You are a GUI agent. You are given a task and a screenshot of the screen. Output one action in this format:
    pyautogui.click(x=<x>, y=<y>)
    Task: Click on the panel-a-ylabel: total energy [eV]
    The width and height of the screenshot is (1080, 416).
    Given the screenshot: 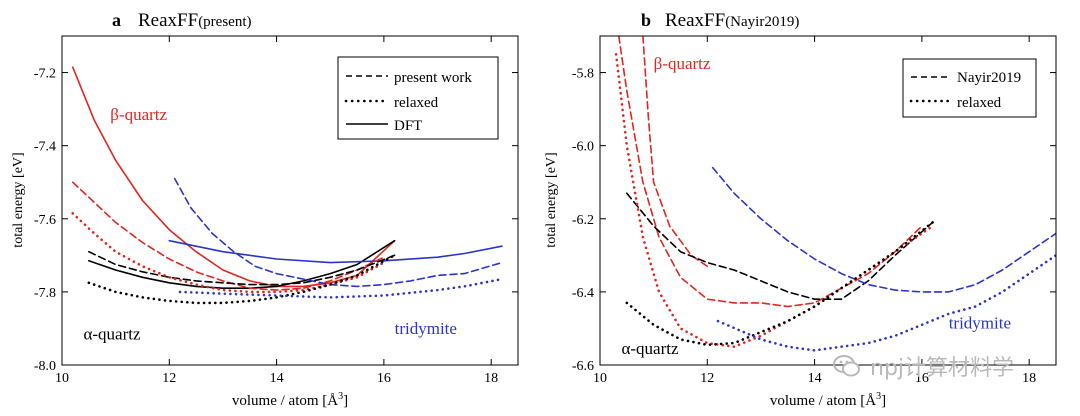 What is the action you would take?
    pyautogui.click(x=18, y=199)
    